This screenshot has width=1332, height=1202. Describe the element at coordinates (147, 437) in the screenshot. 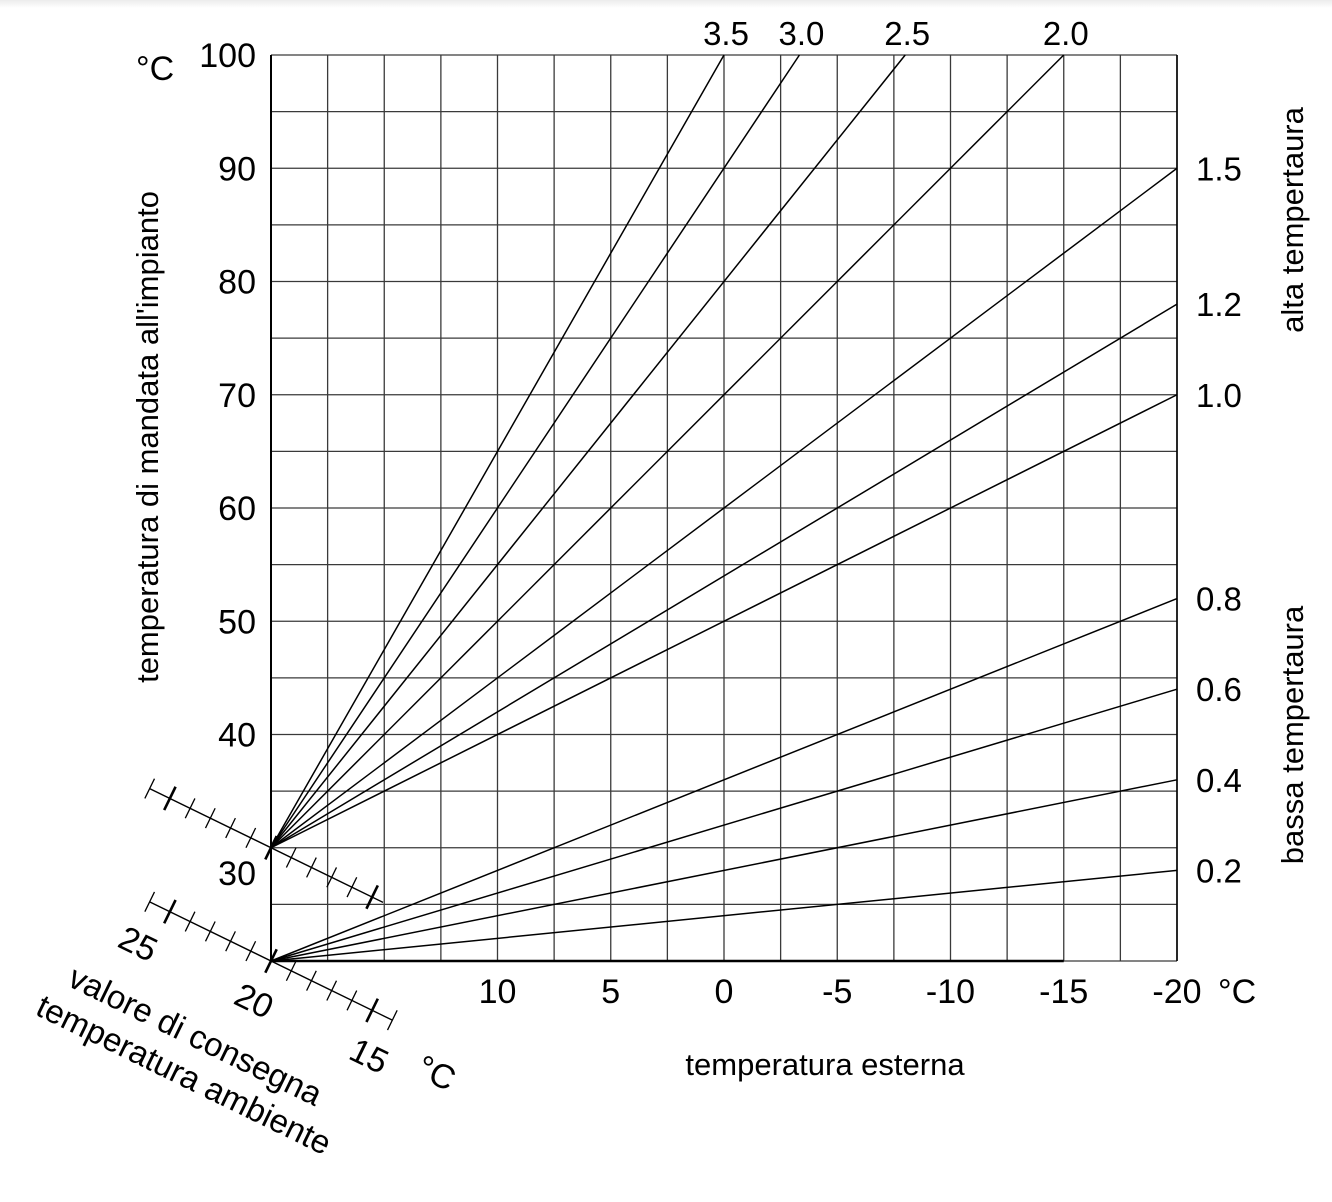

I see `y-axis-title: temperatura di mandata all'impianto` at that location.